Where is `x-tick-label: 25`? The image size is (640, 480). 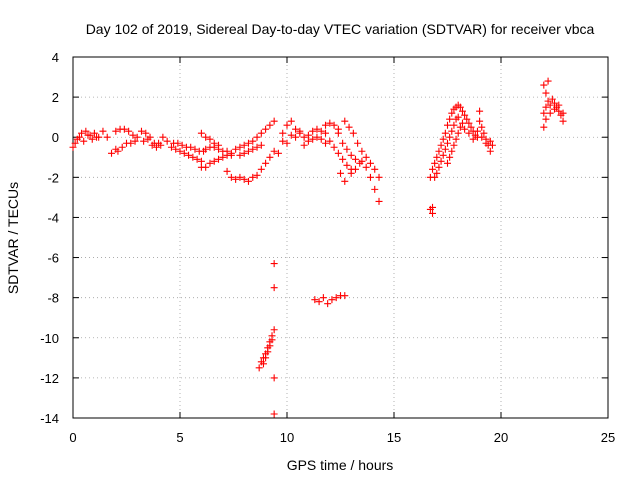 x-tick-label: 25 is located at coordinates (608, 437).